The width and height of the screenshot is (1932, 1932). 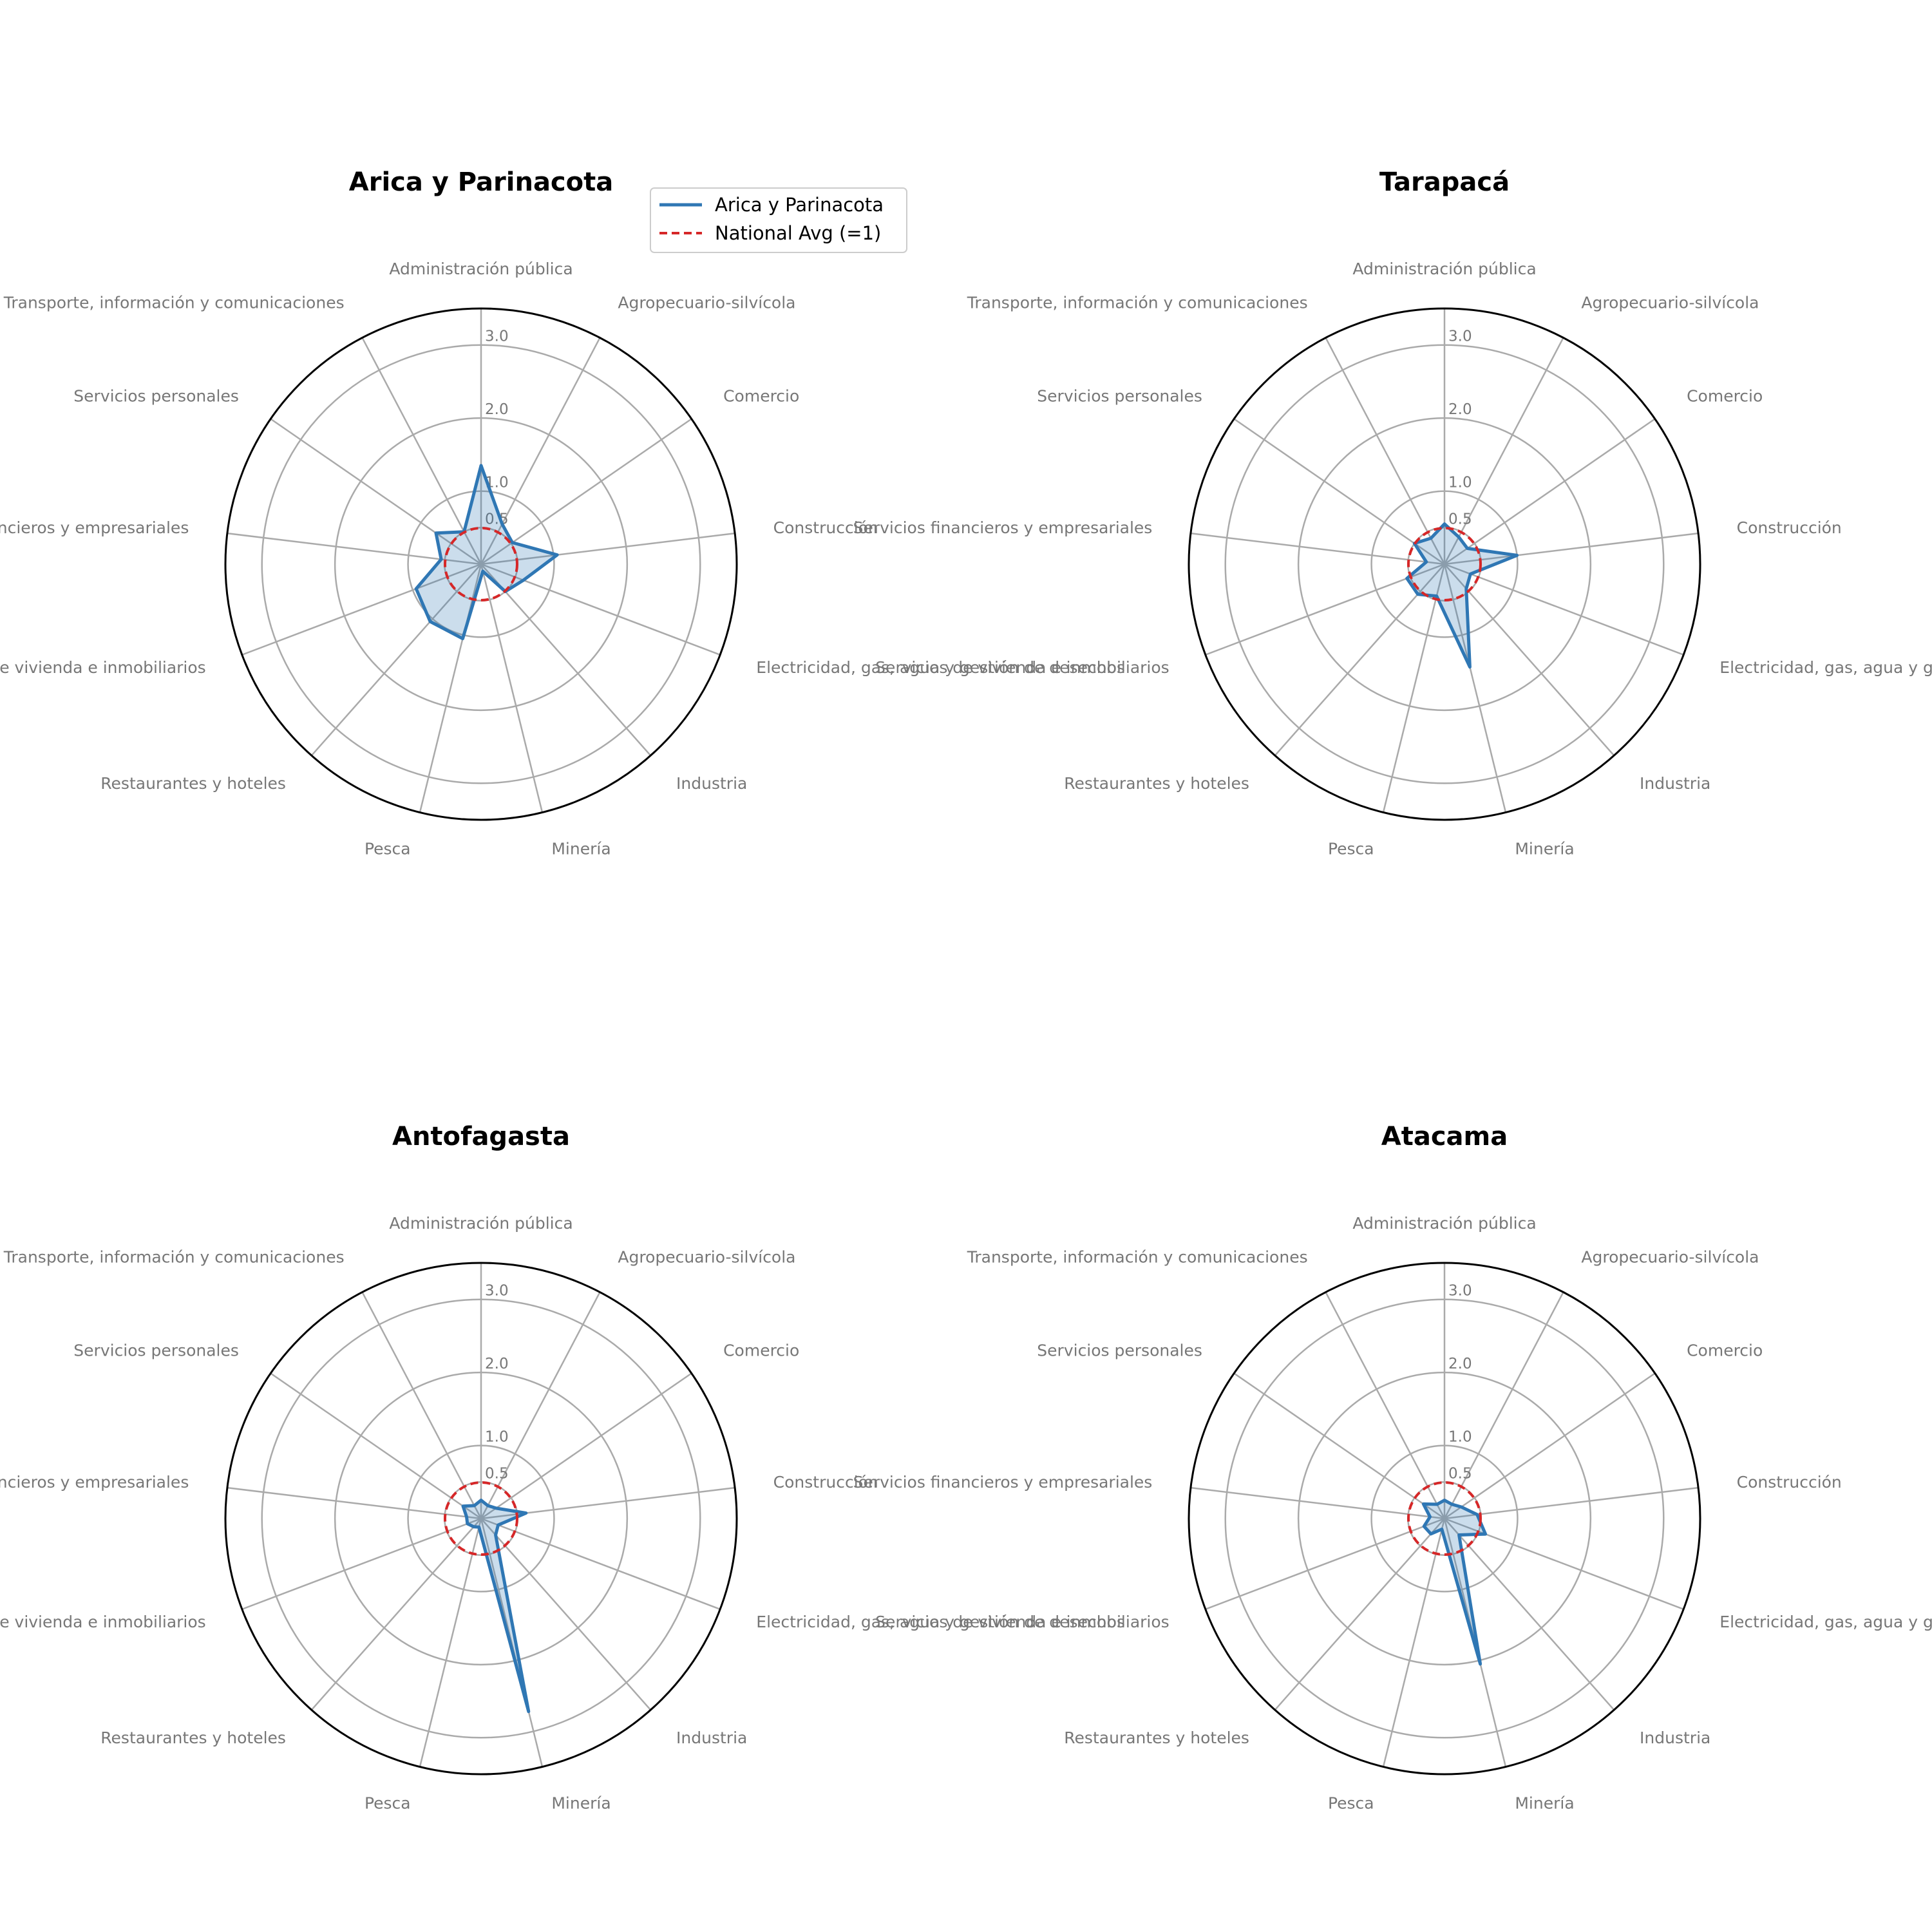 What do you see at coordinates (799, 205) in the screenshot?
I see `legend-series-label: Arica y Parinacota` at bounding box center [799, 205].